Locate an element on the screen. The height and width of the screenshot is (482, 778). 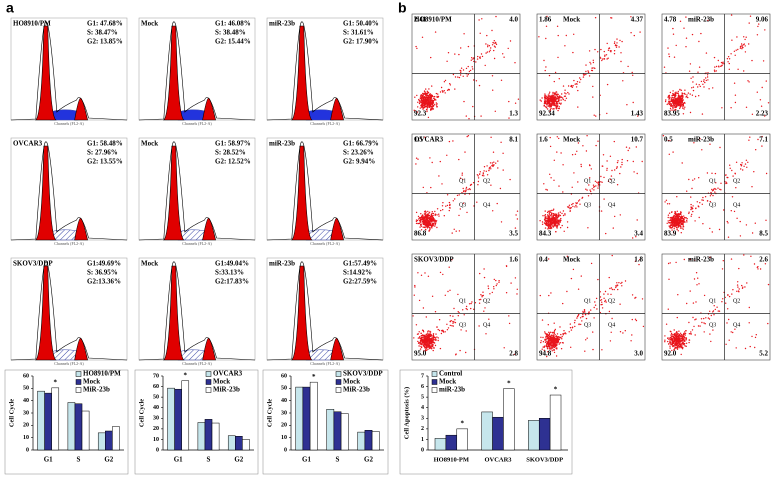
g1-peak is located at coordinates (301, 193).